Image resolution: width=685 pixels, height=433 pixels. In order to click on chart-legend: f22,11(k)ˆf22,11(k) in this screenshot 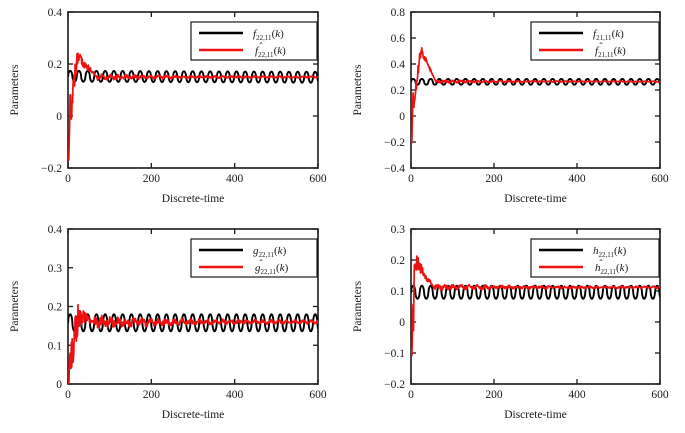, I will do `click(254, 41)`.